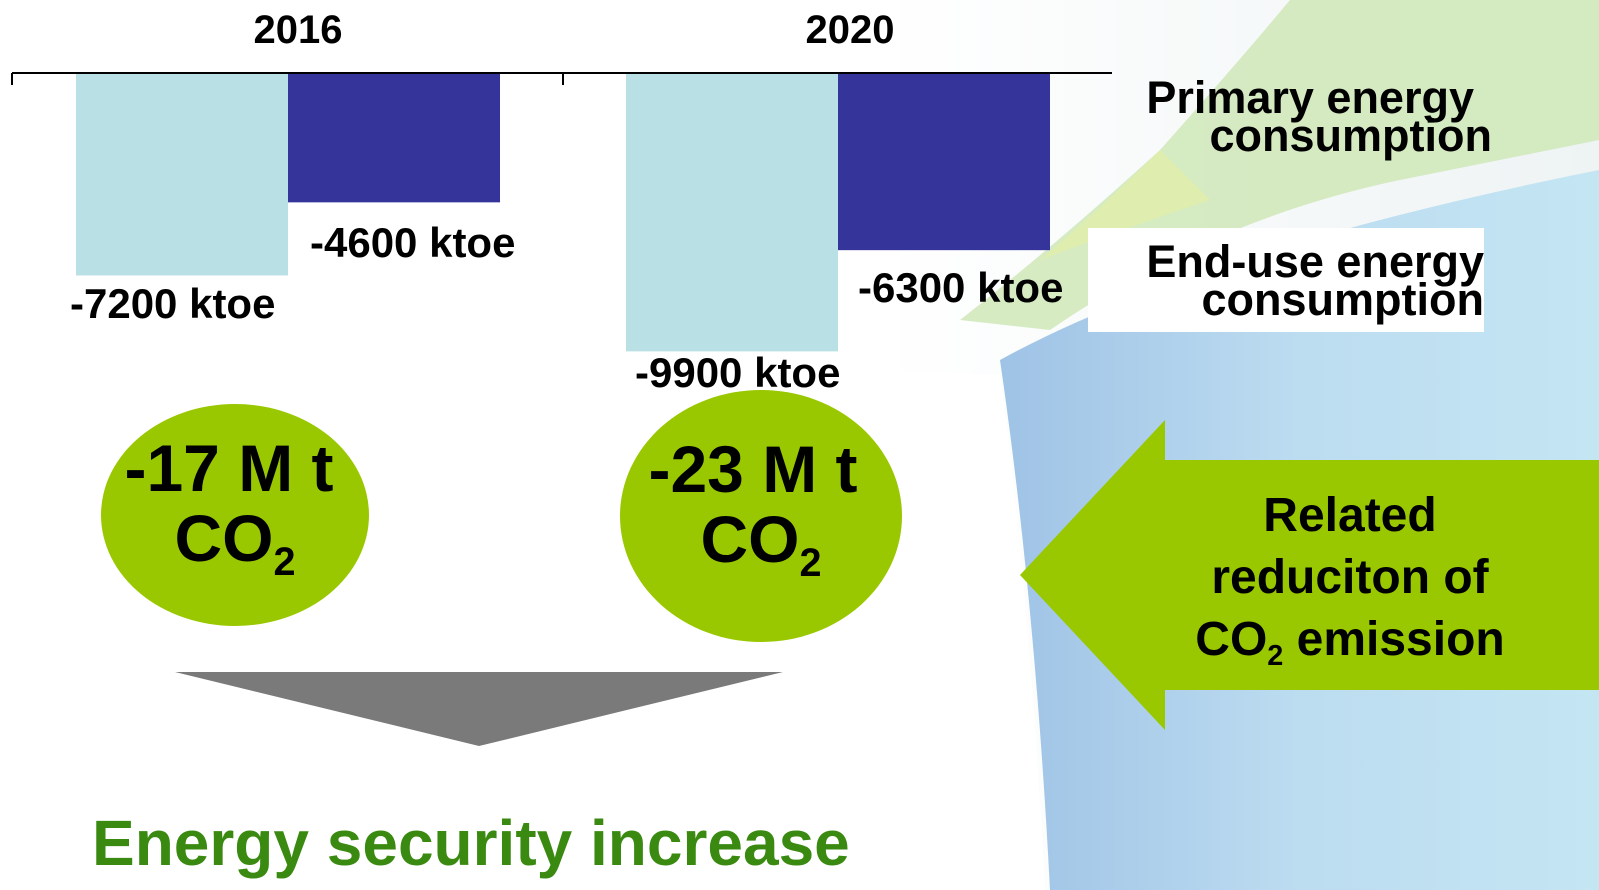  I want to click on co2-reduction-2016: -17 M t CO2, so click(235, 515).